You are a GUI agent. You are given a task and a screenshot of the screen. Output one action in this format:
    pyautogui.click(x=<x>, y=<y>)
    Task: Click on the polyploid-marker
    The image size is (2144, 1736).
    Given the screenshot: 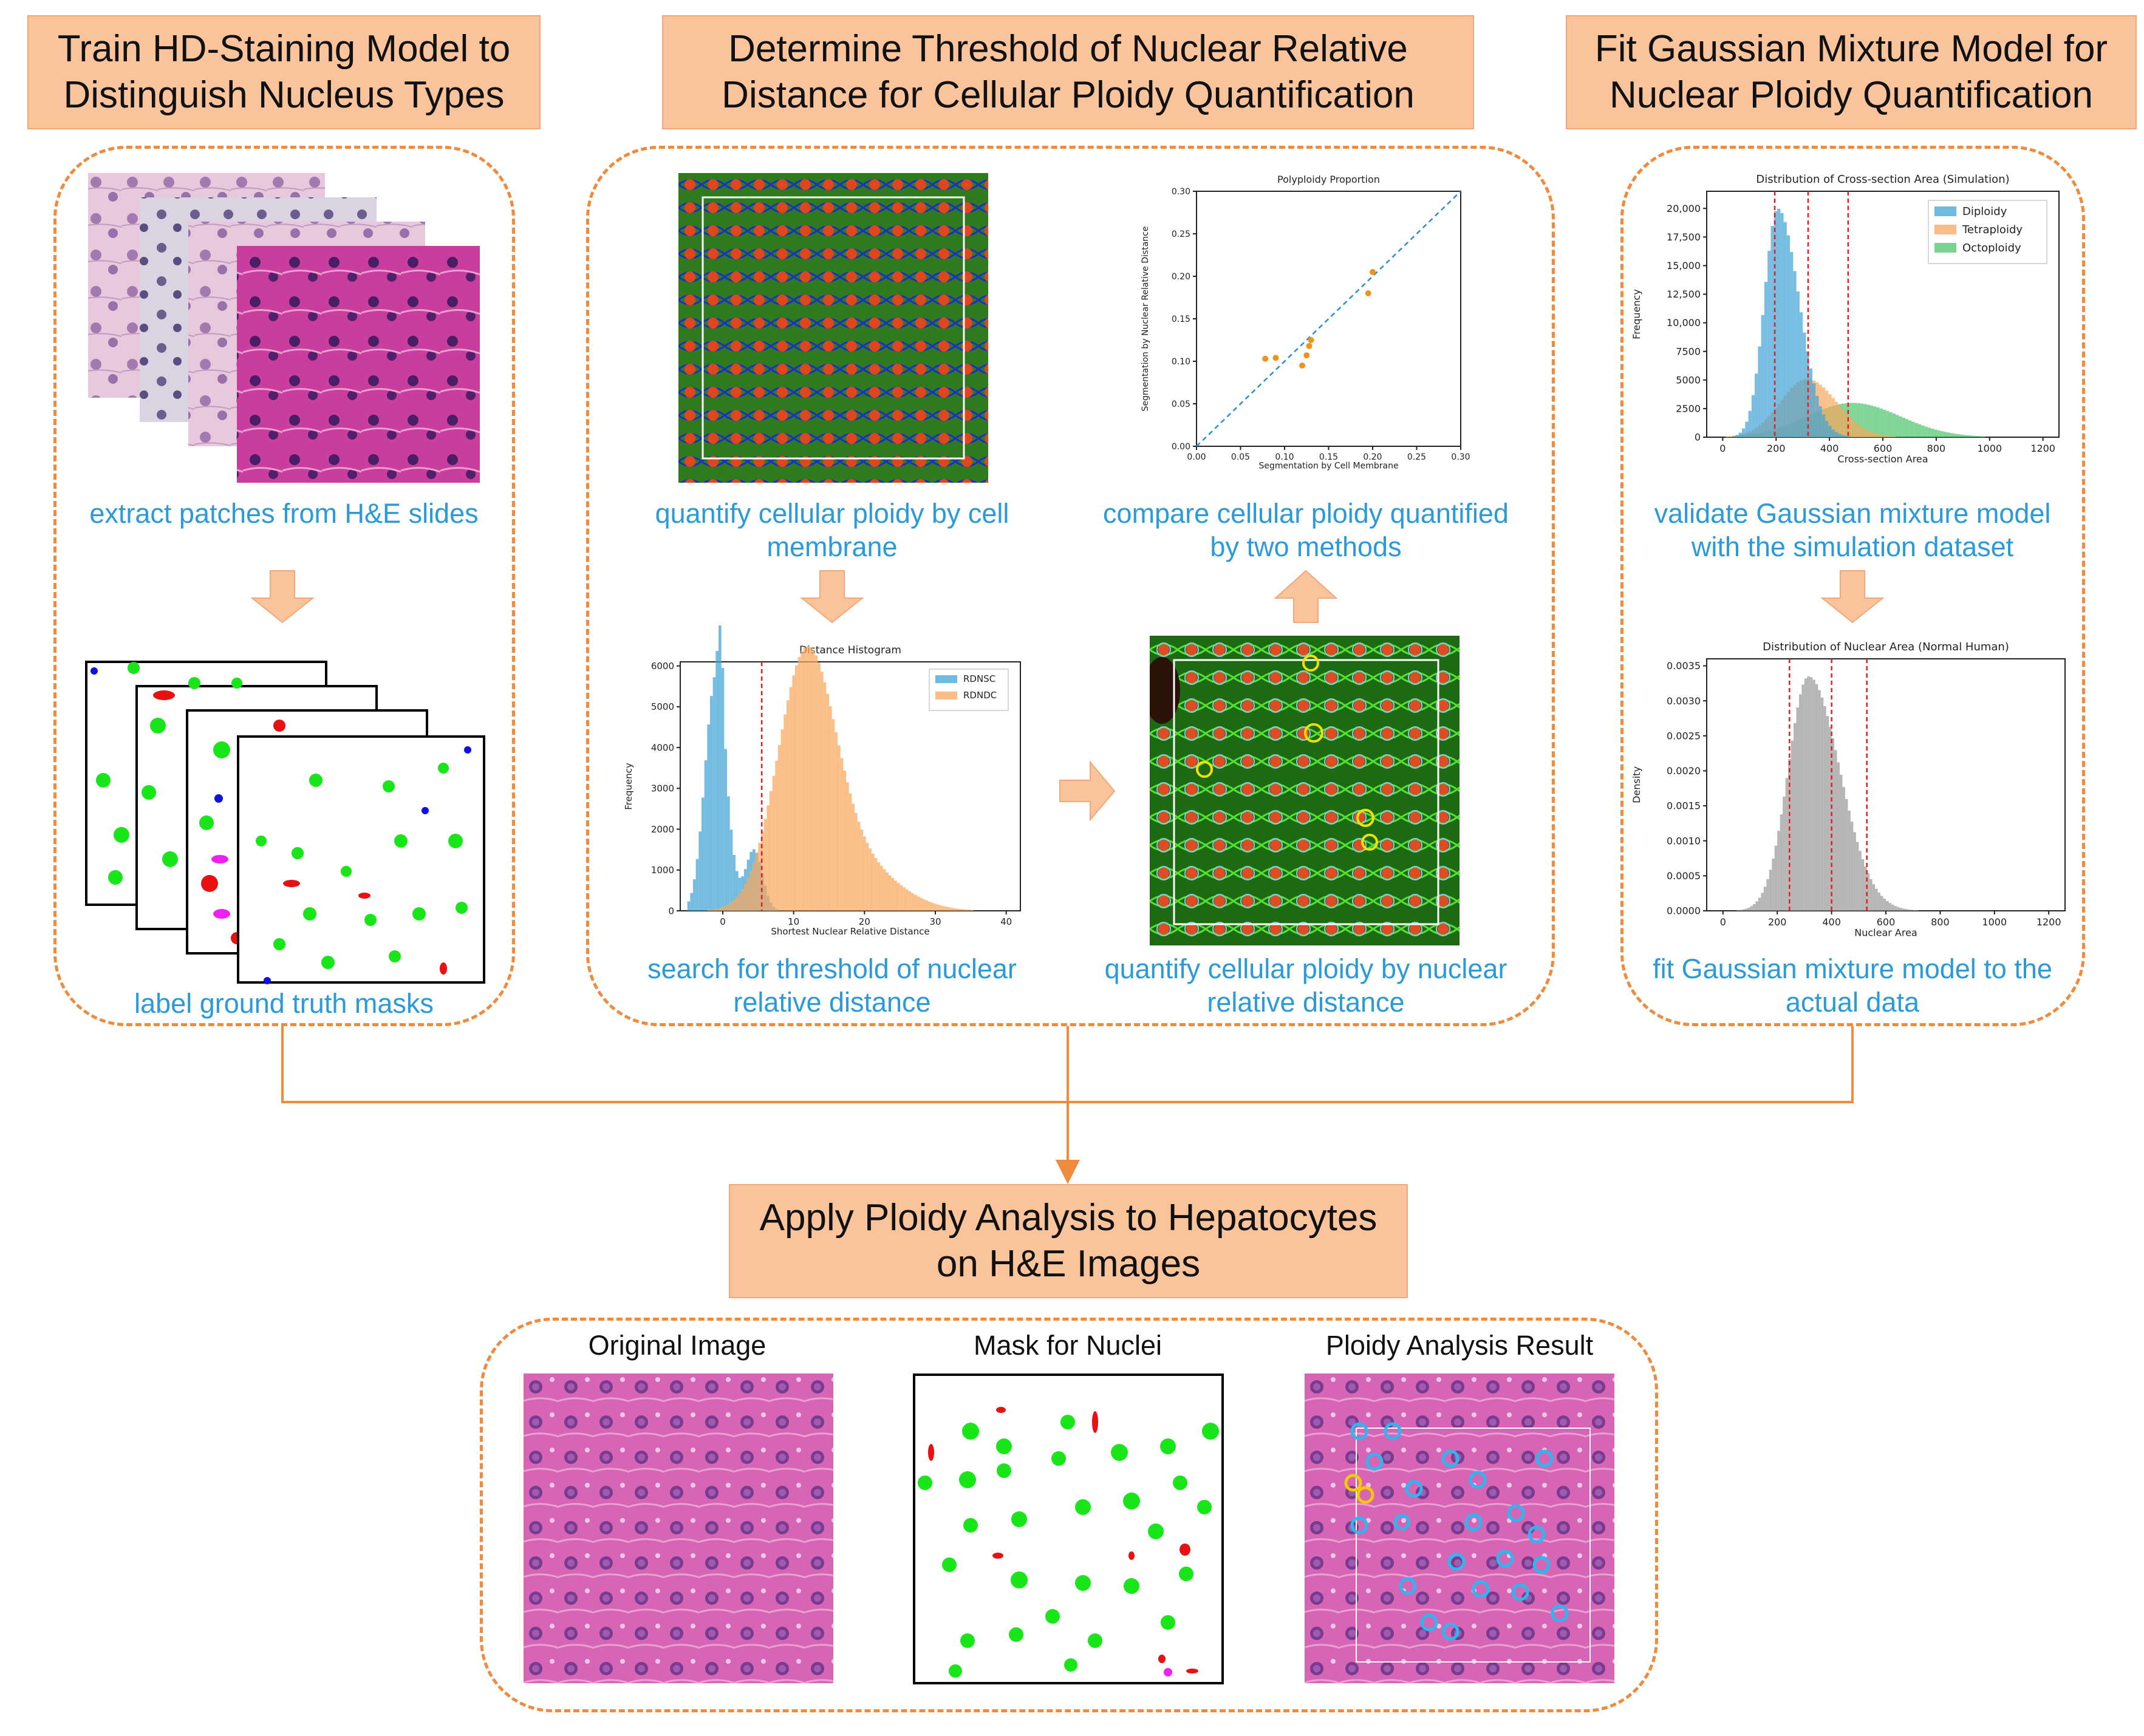 What is the action you would take?
    pyautogui.click(x=1310, y=663)
    